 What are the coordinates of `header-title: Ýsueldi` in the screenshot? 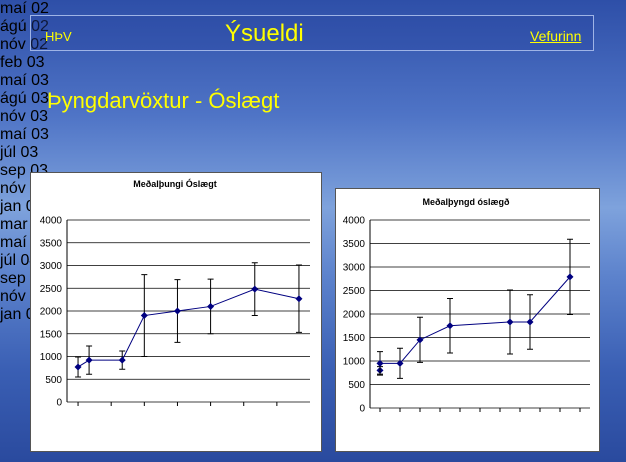 It's located at (264, 33).